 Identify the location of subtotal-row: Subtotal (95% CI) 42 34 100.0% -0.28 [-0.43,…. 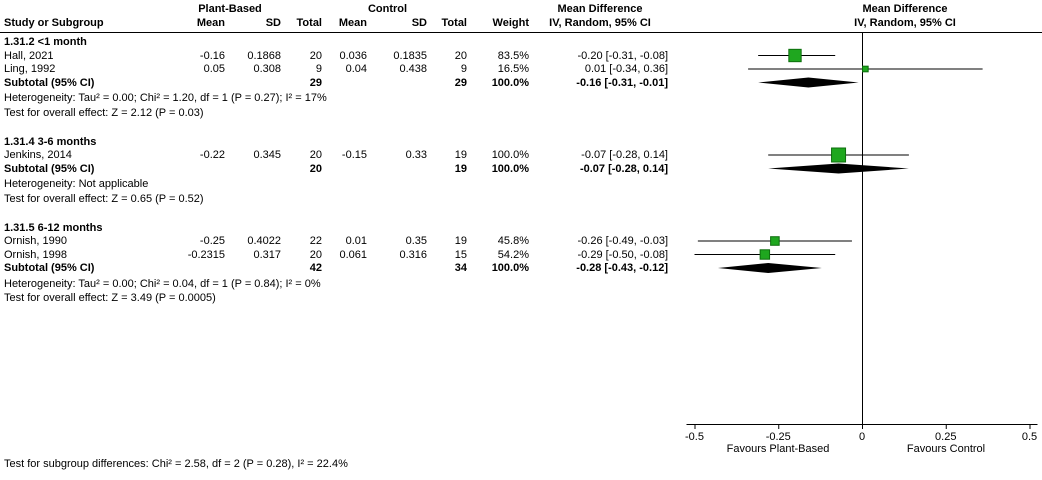
(521, 268).